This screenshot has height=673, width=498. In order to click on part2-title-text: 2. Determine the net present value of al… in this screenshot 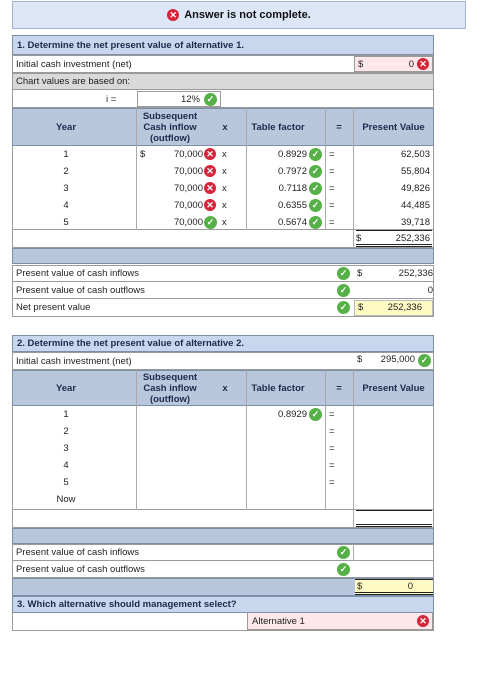, I will do `click(131, 343)`.